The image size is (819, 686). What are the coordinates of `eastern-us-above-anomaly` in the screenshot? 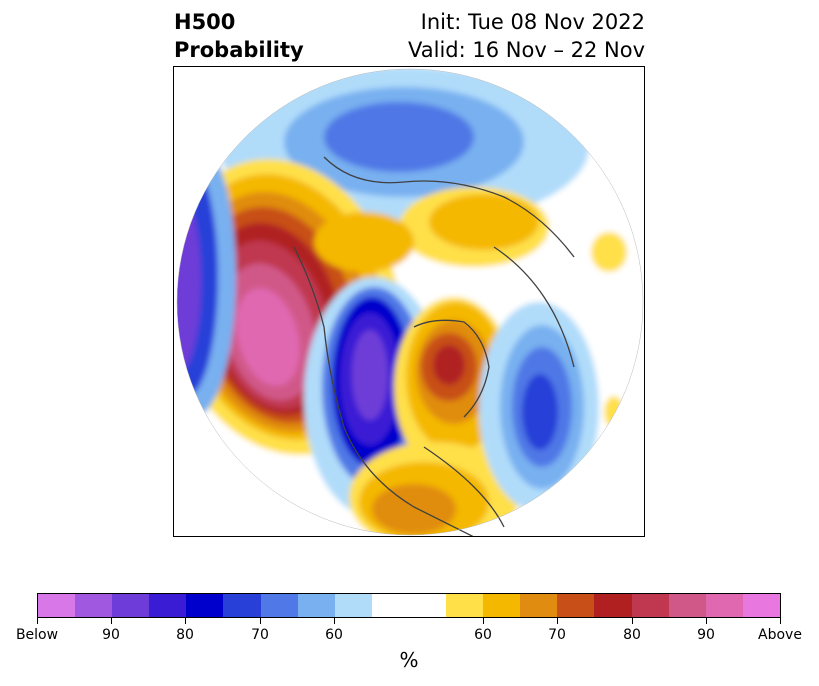 It's located at (434, 488).